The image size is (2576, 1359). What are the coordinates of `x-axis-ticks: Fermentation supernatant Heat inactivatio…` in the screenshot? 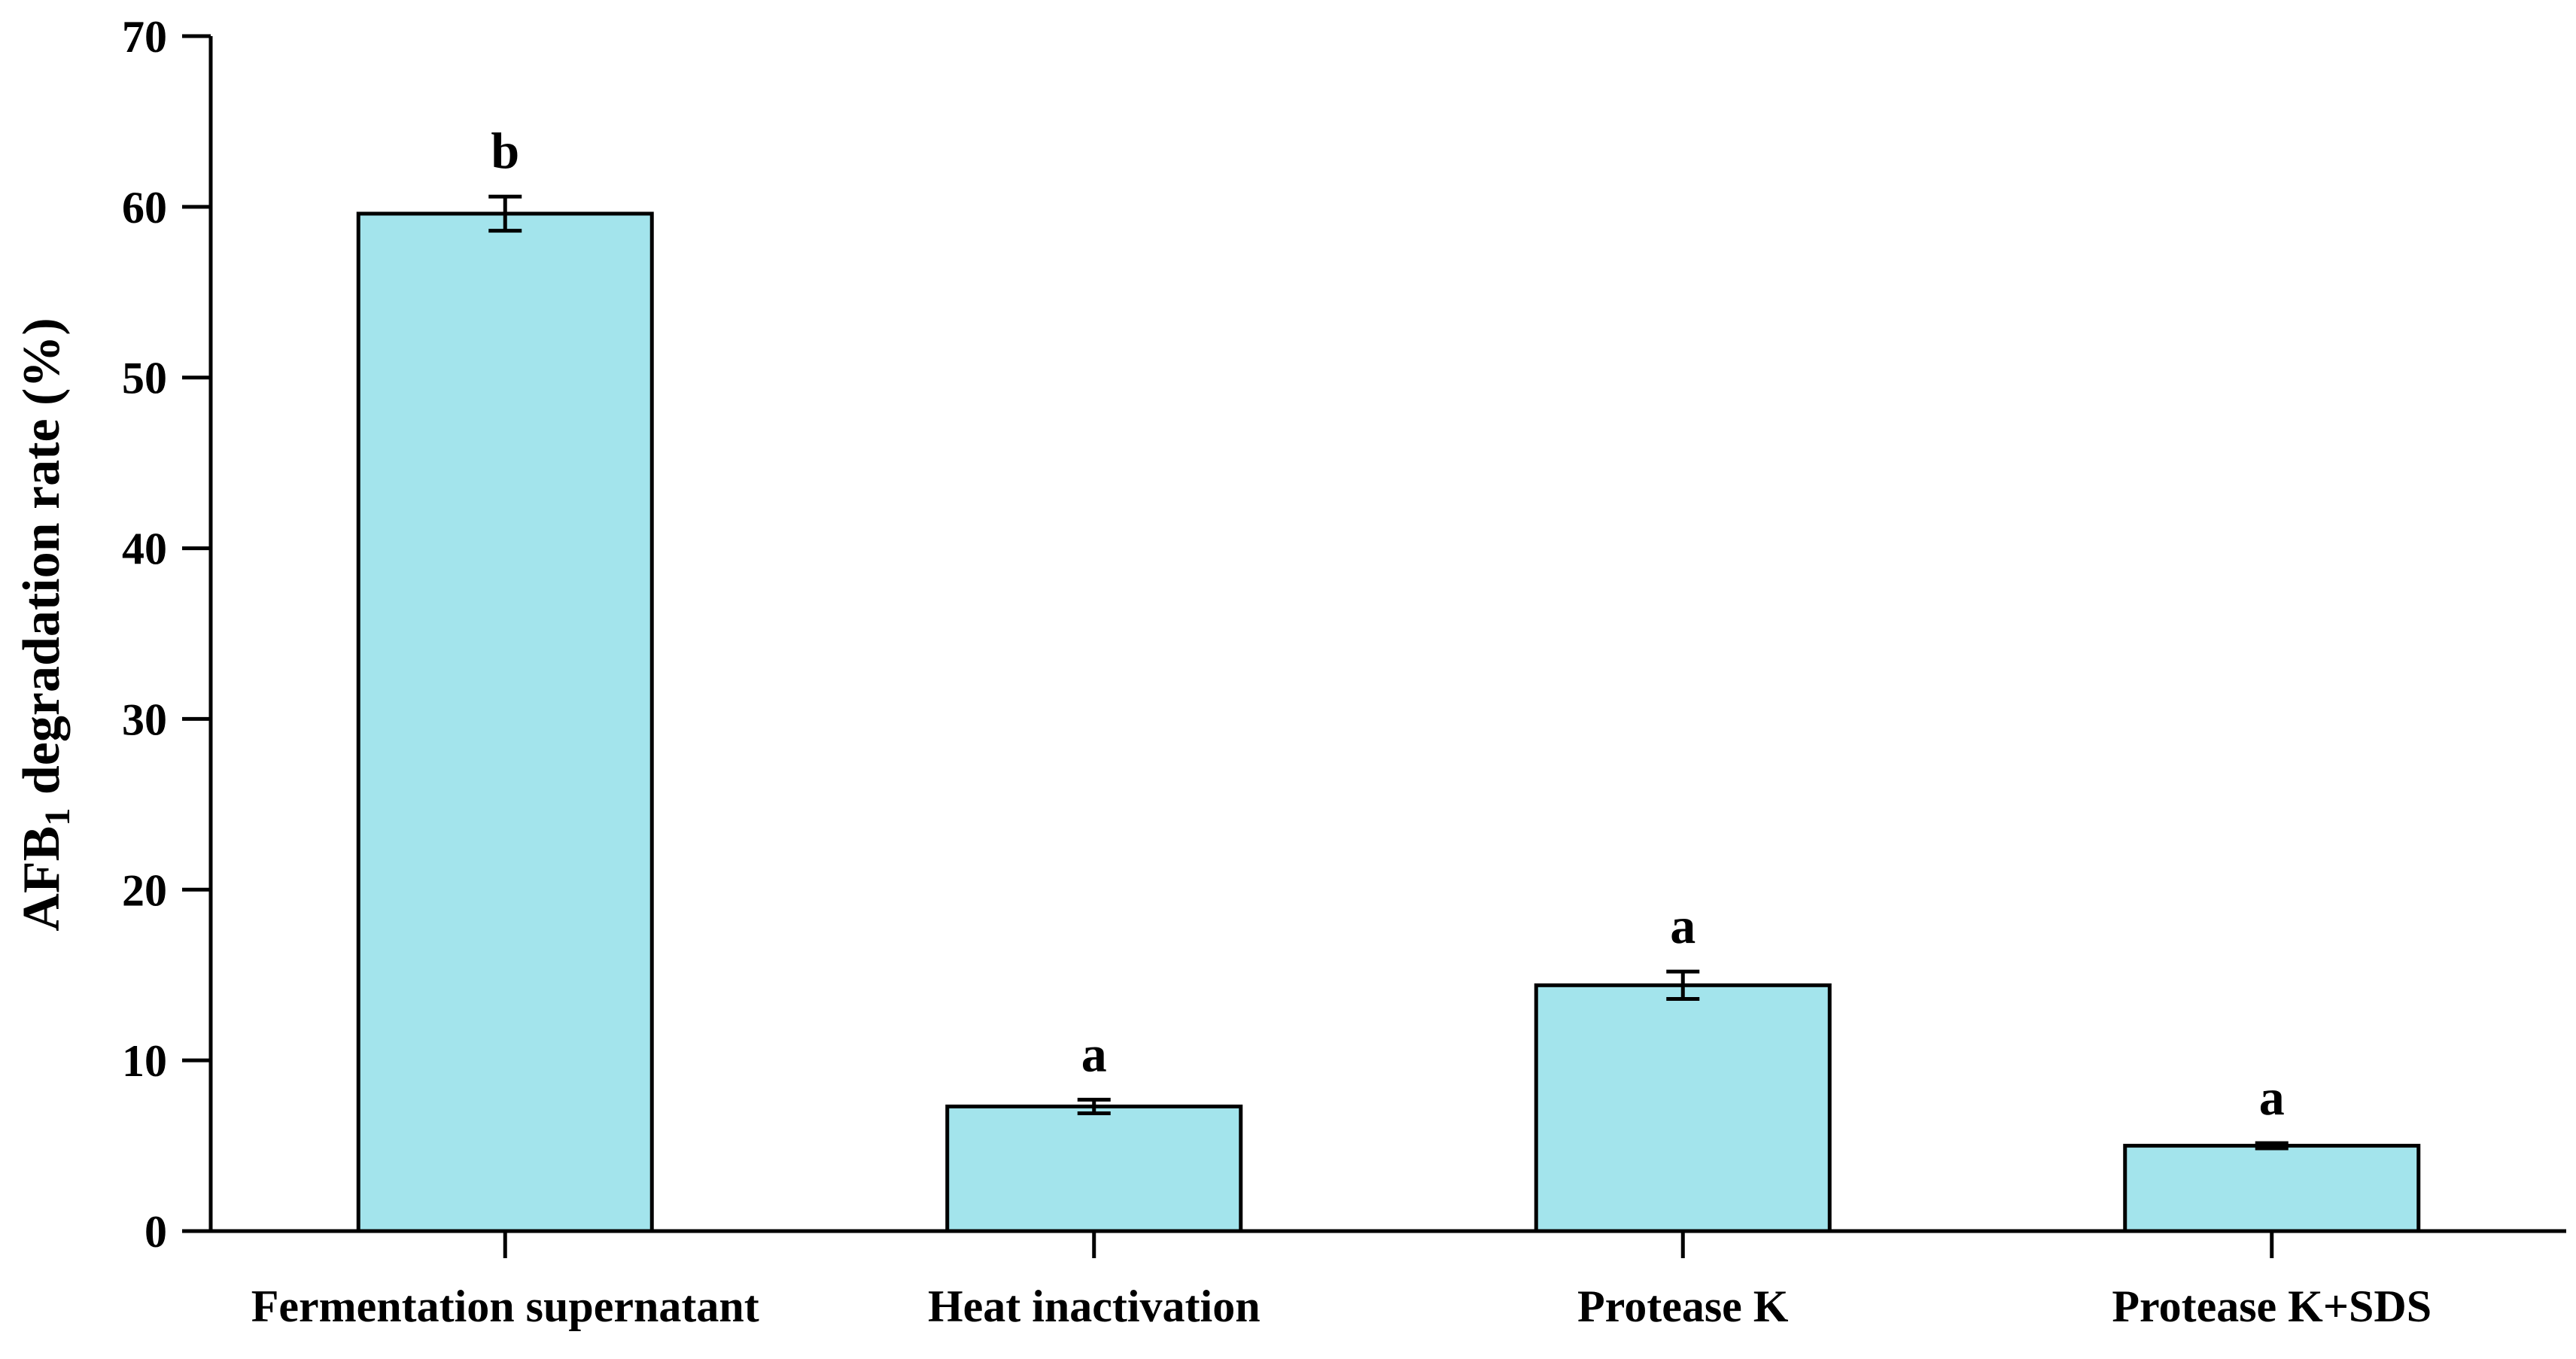 It's located at (1341, 1281).